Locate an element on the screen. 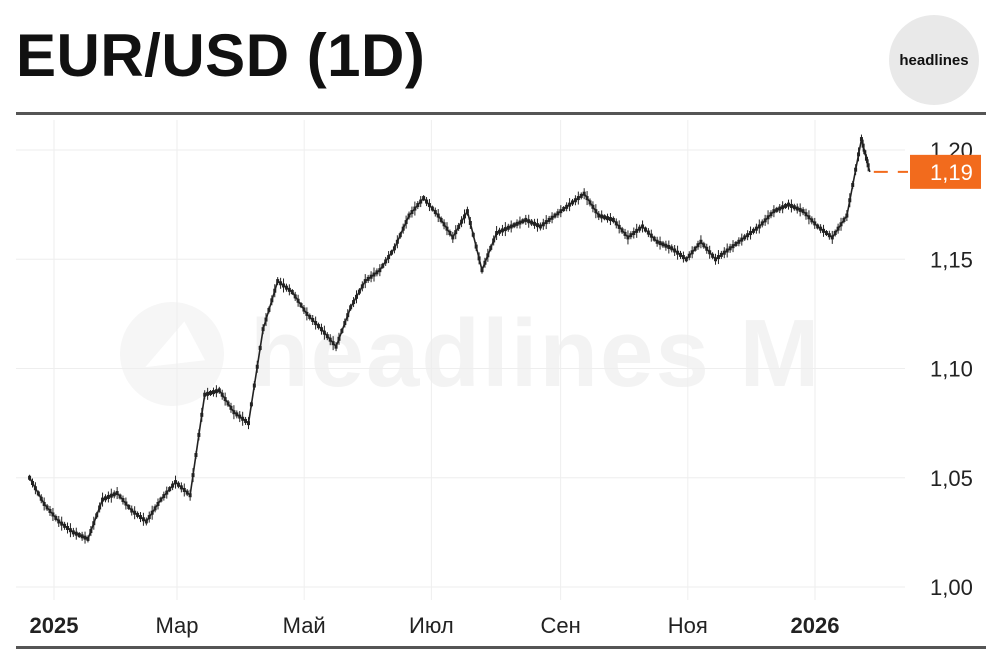 This screenshot has height=659, width=1000. x-tick-label: Ноя is located at coordinates (688, 625).